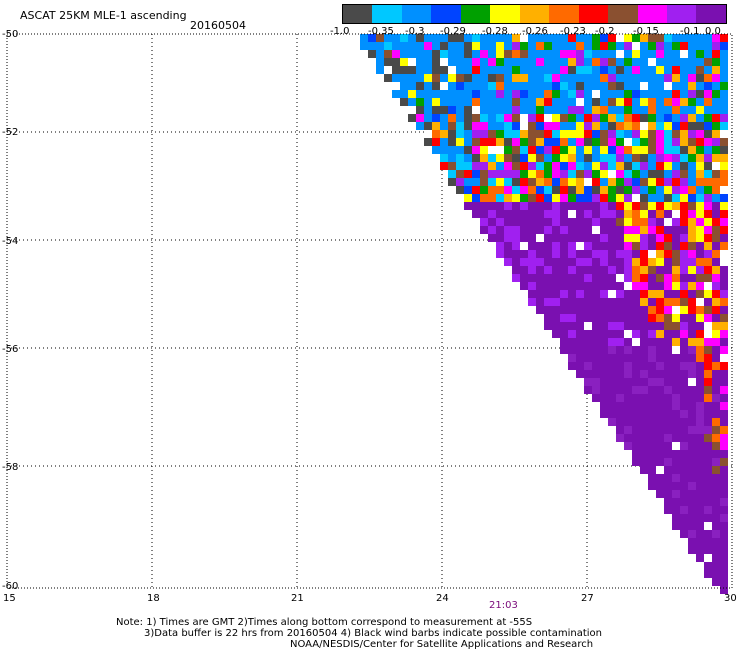  I want to click on lon-label-24: 24, so click(442, 598).